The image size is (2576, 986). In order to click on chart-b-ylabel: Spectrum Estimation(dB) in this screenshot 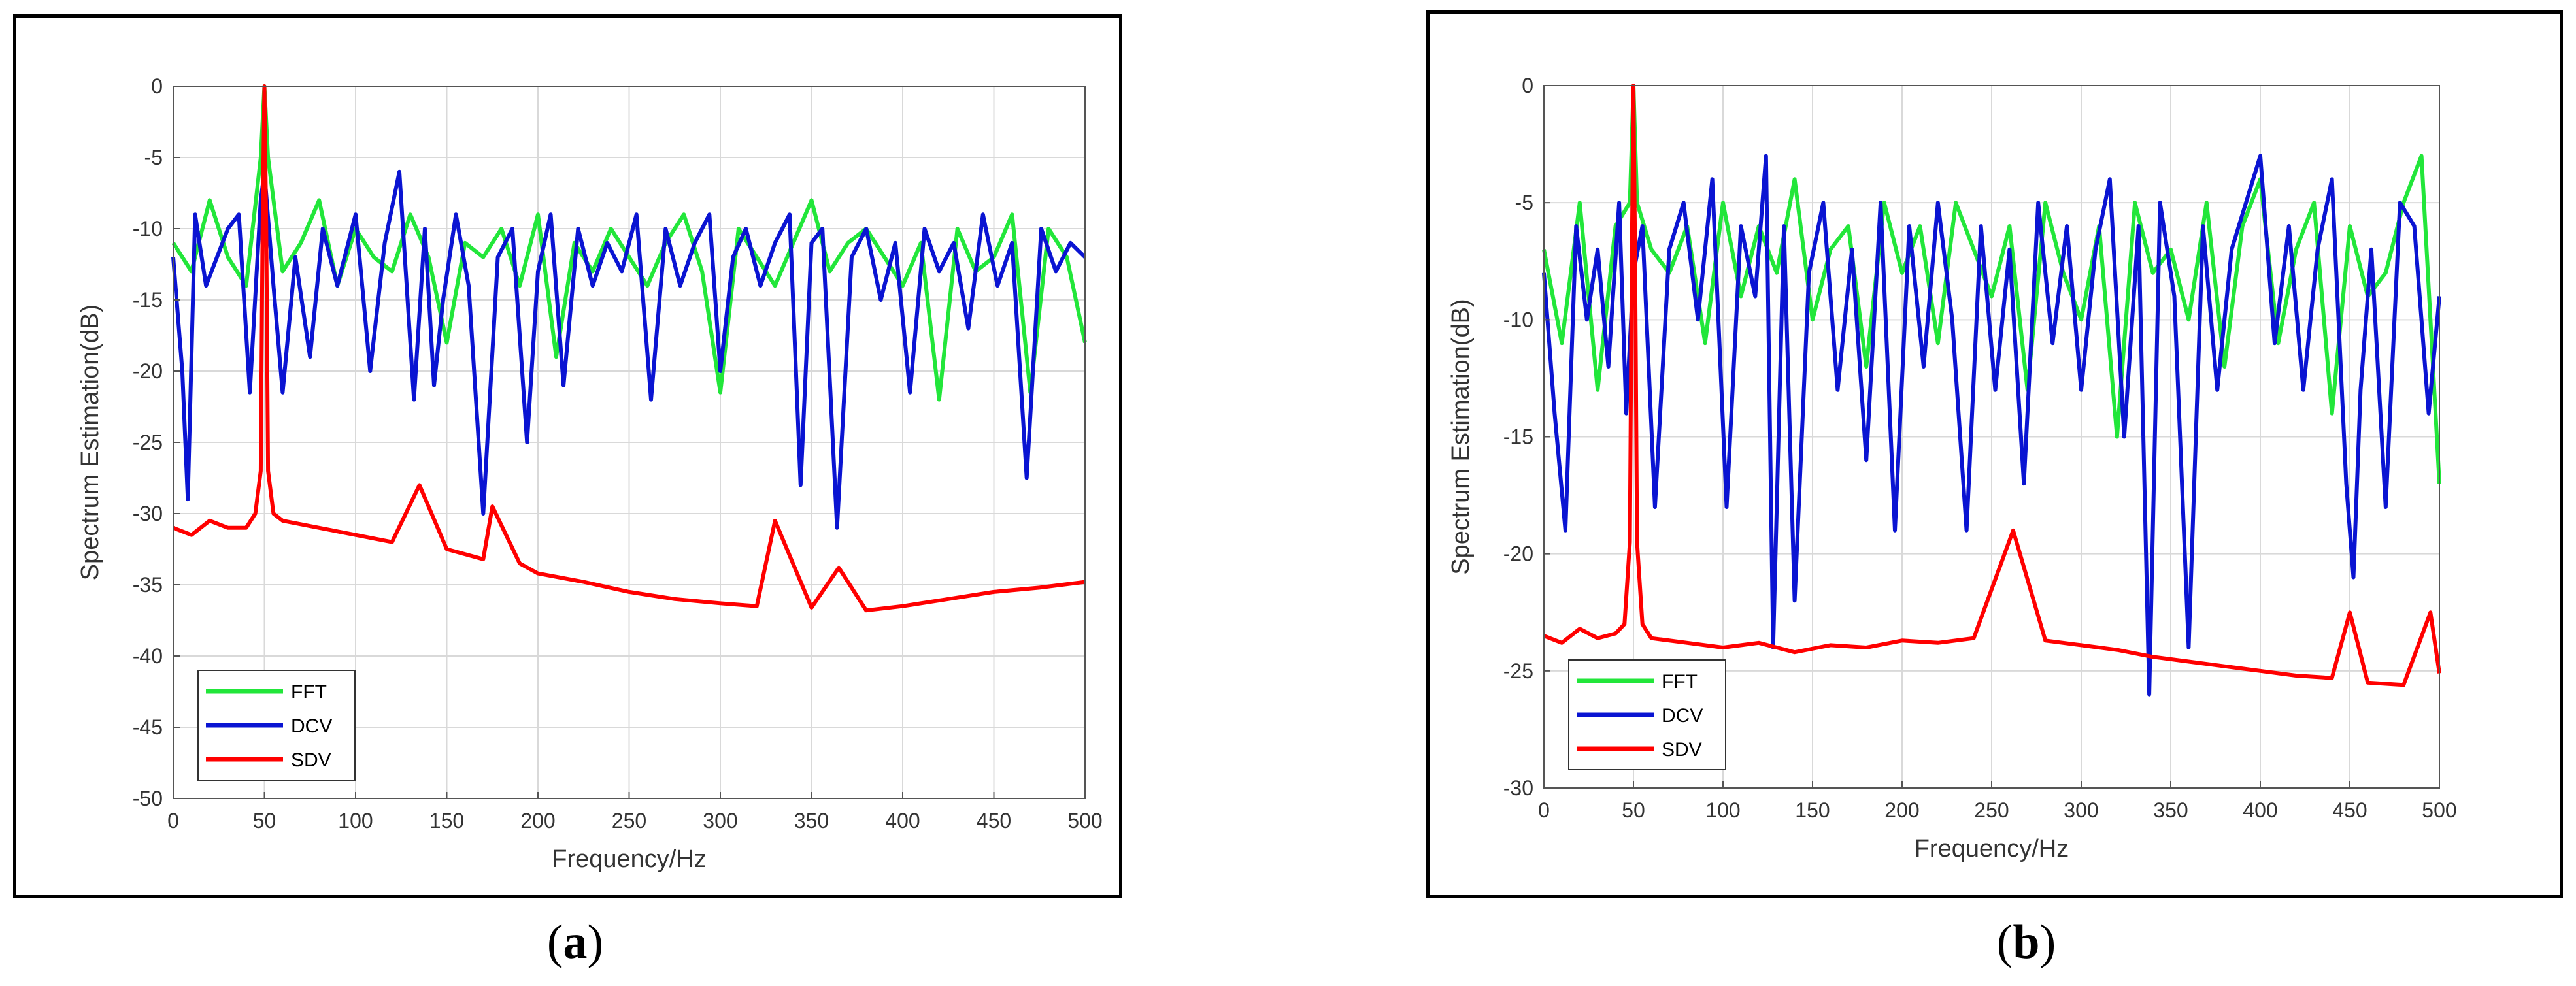, I will do `click(1461, 436)`.